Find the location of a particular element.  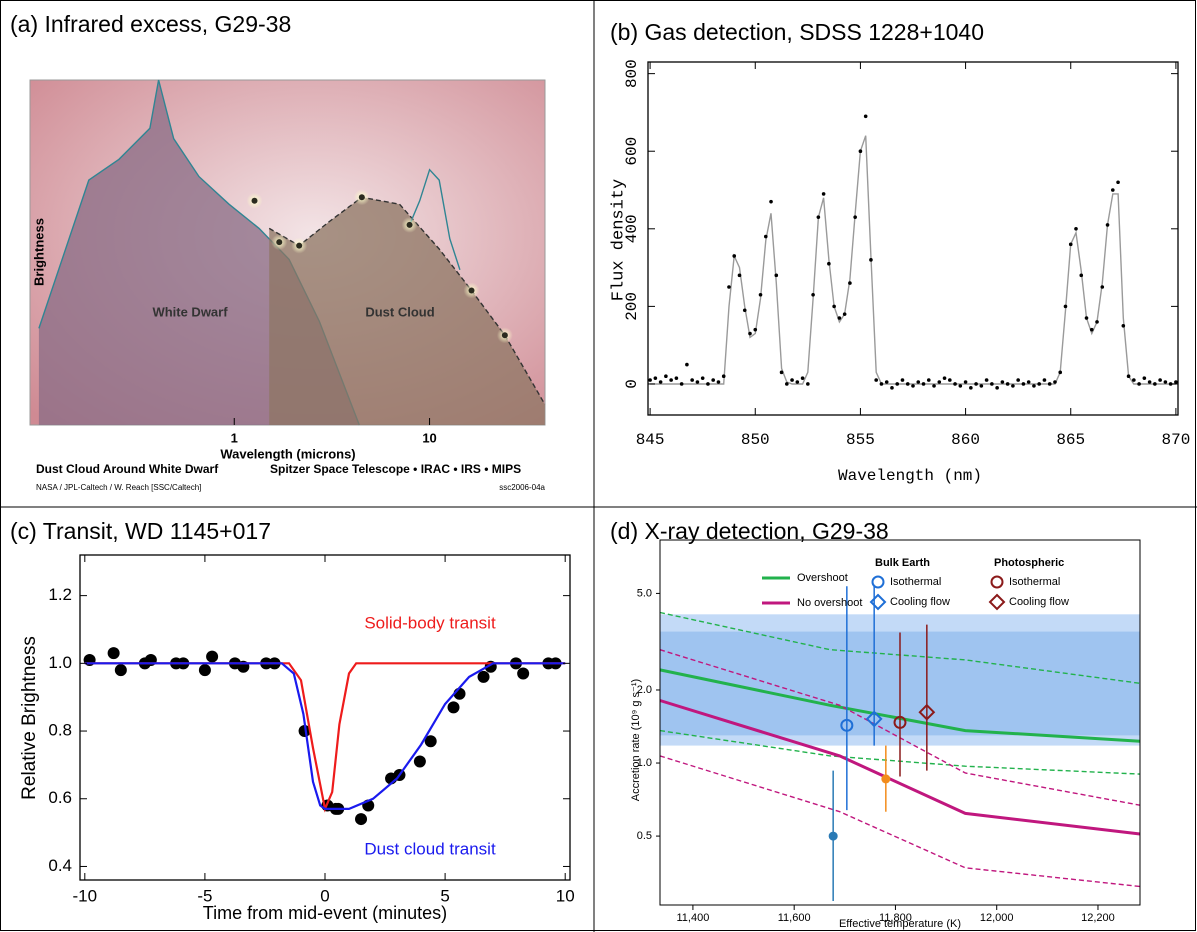

y-tick-label: 0.8 is located at coordinates (60, 730).